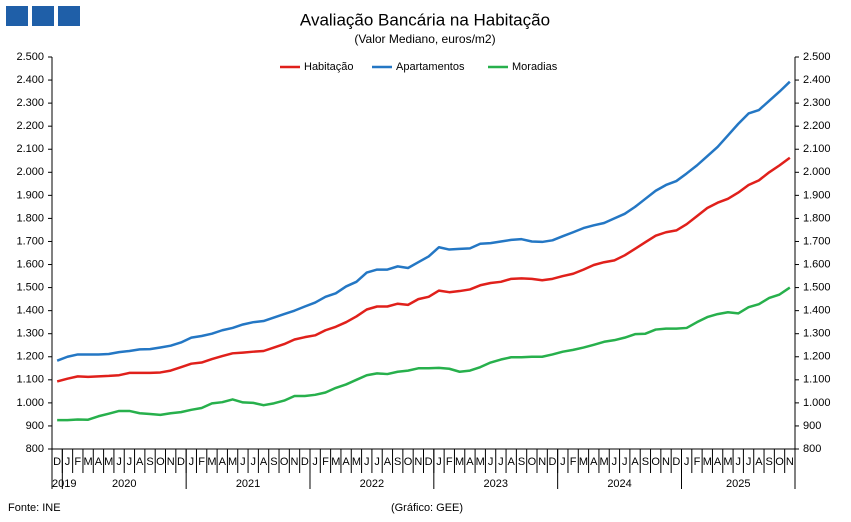 The height and width of the screenshot is (522, 851). What do you see at coordinates (817, 287) in the screenshot?
I see `y2-tick-label: 1.500` at bounding box center [817, 287].